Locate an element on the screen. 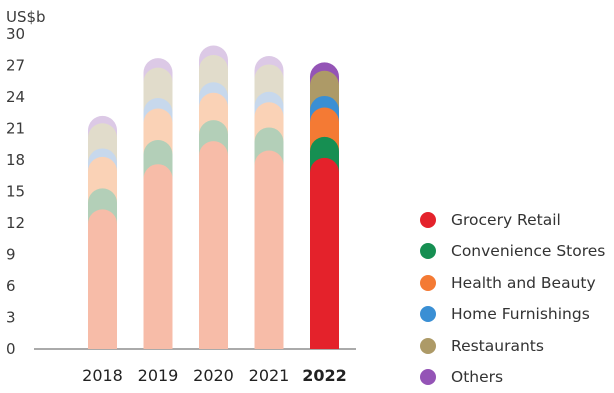  legend-item: Others is located at coordinates (512, 377).